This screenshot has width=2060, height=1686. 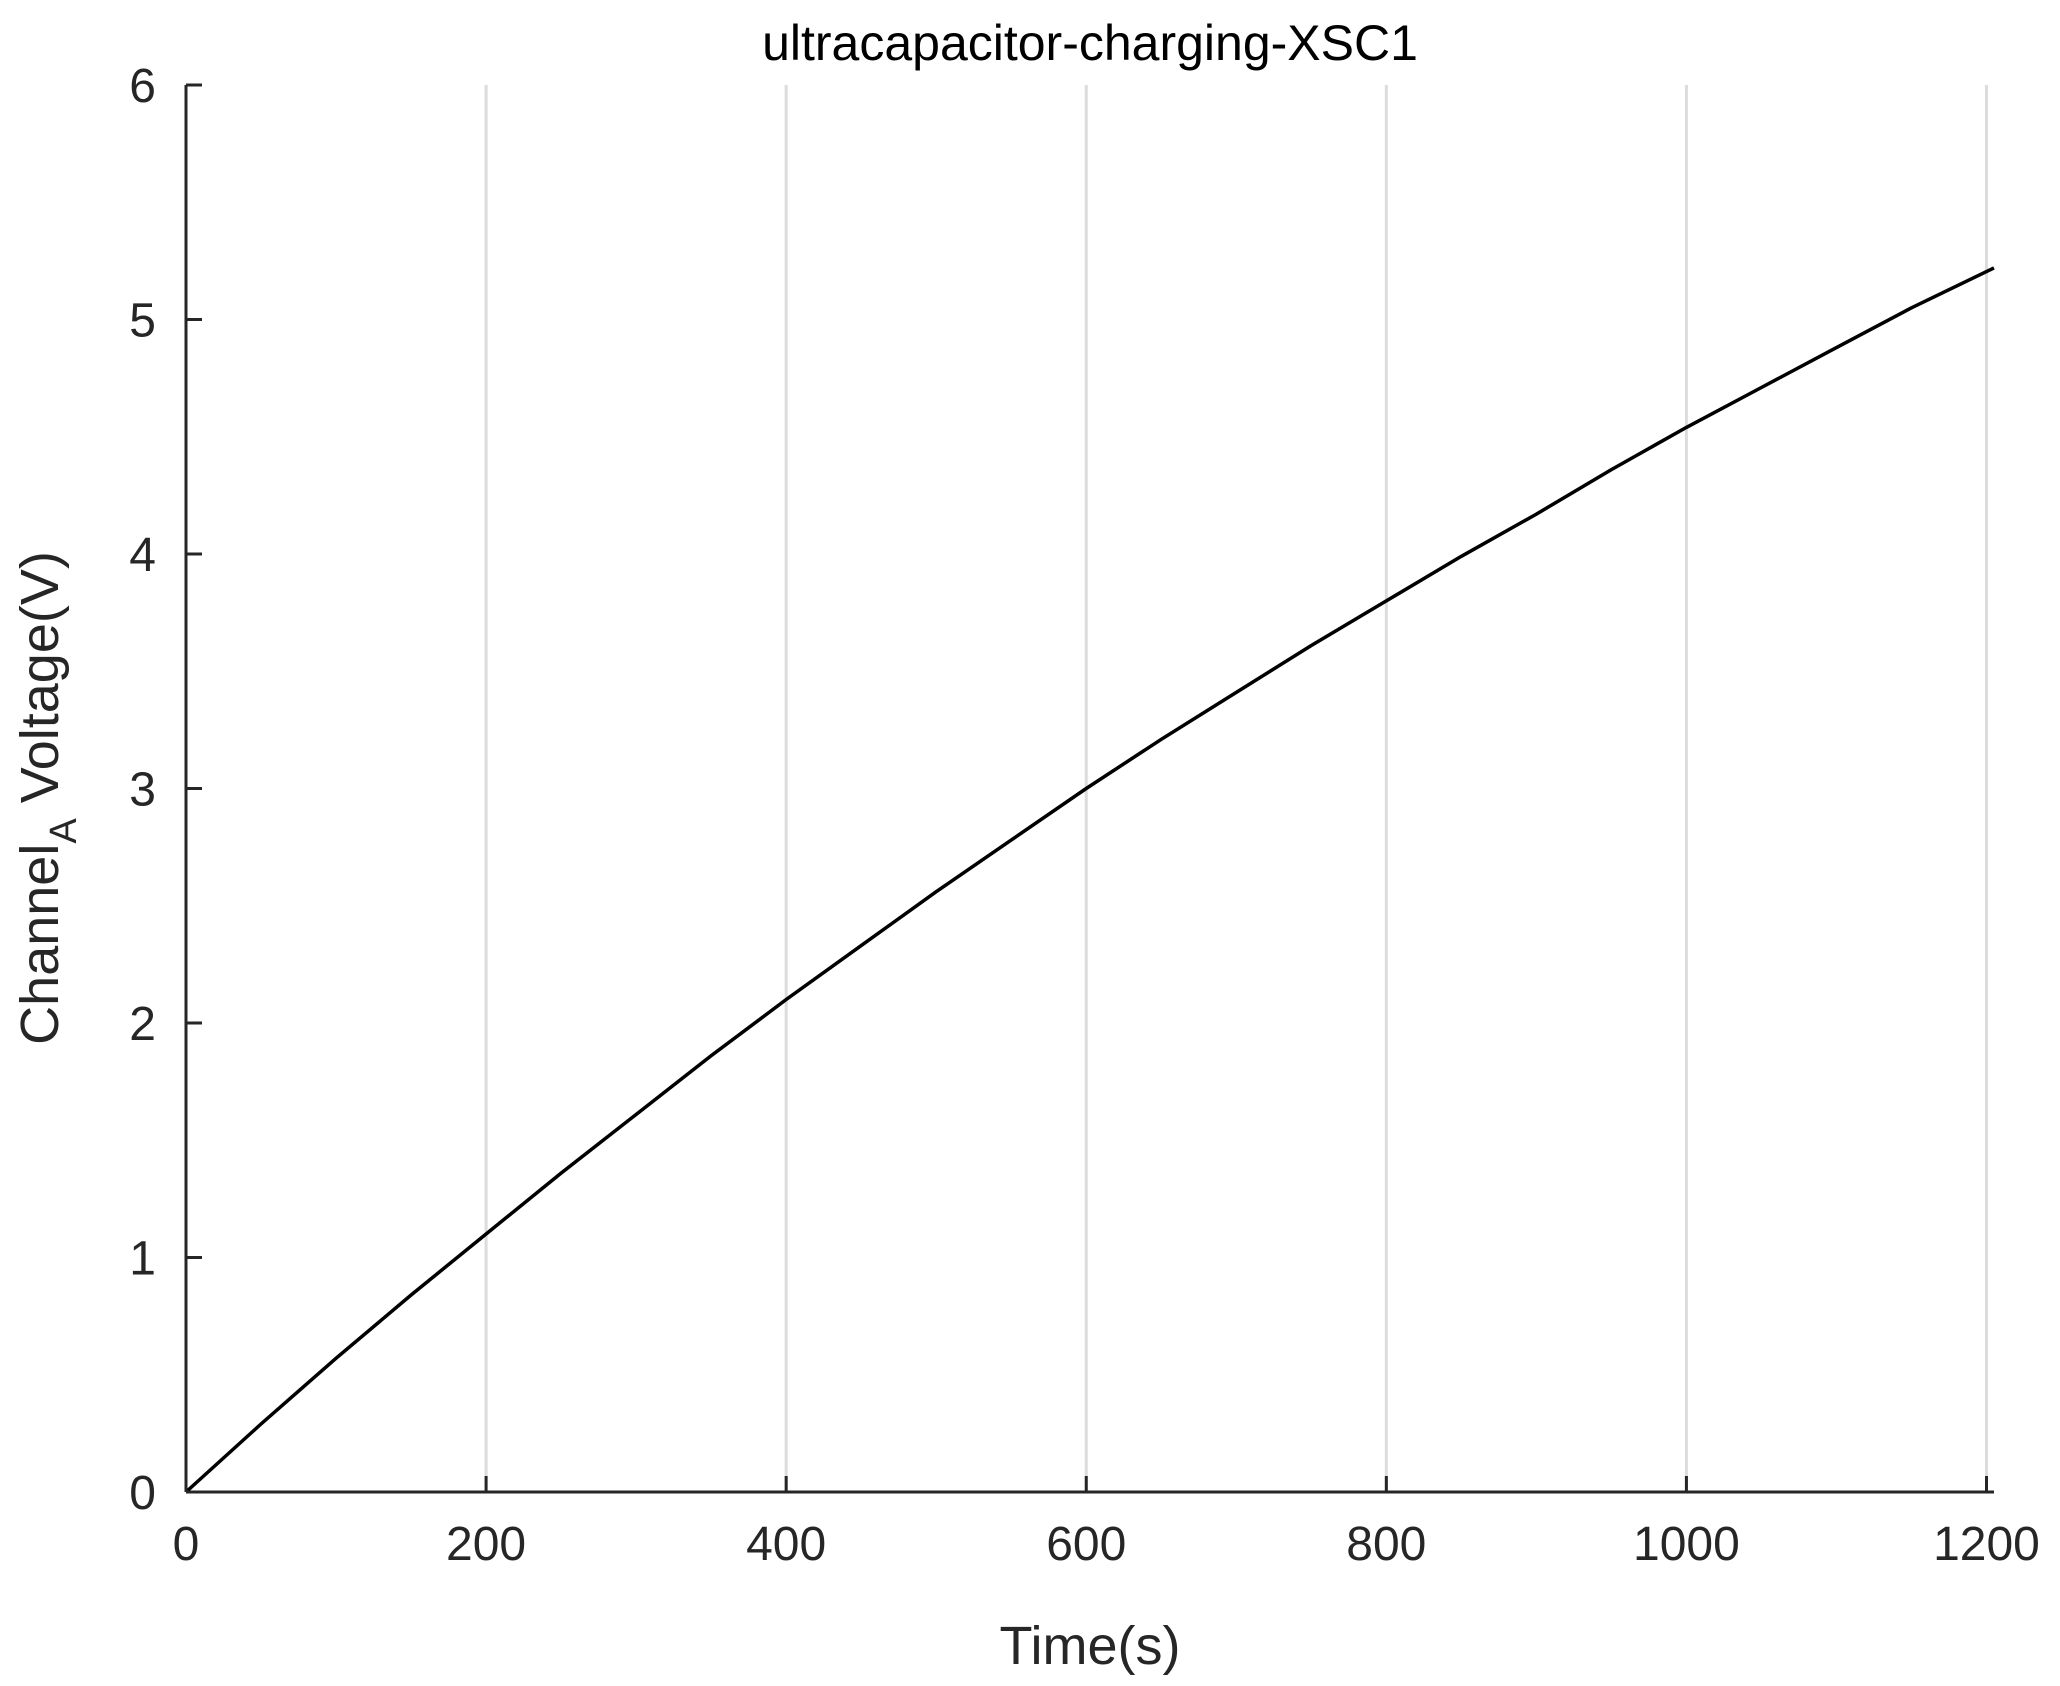 What do you see at coordinates (40, 944) in the screenshot?
I see `y-axis-label-main: Channel` at bounding box center [40, 944].